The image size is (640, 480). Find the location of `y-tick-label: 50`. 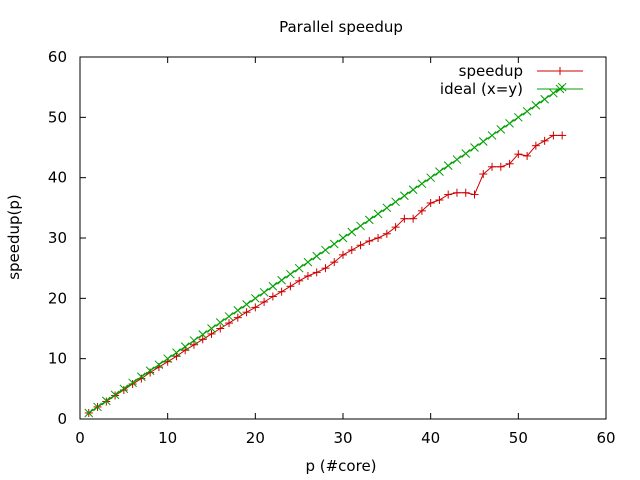

y-tick-label: 50 is located at coordinates (57, 117).